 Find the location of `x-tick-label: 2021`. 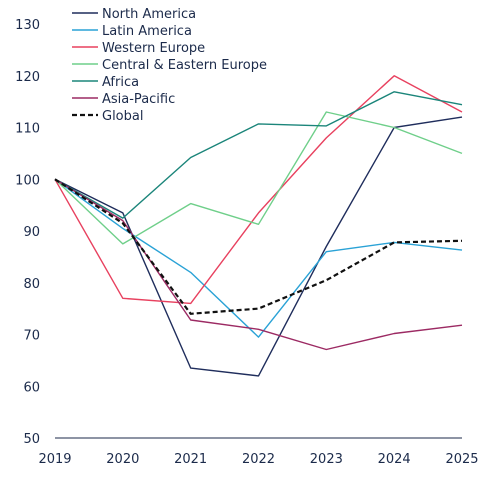

x-tick-label: 2021 is located at coordinates (190, 459).